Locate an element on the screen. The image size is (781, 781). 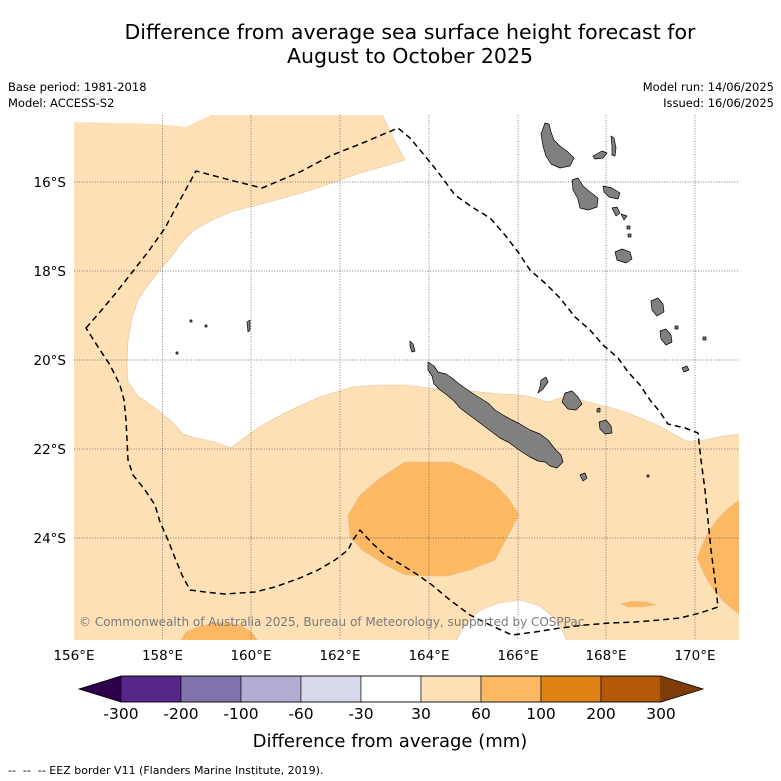
island-malo is located at coordinates (600, 155).